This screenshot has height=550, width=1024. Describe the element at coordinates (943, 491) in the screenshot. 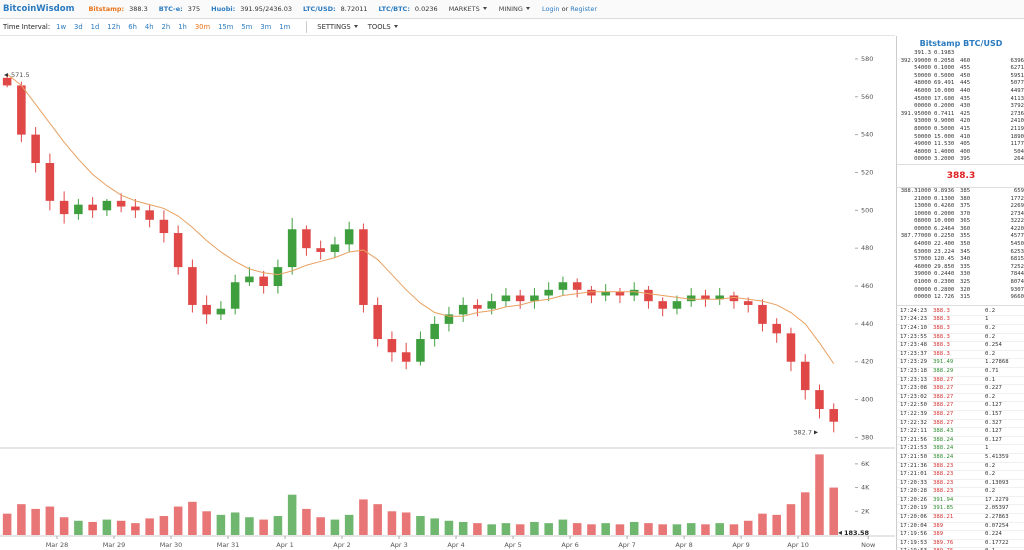

I see `trade-price: 388.23` at that location.